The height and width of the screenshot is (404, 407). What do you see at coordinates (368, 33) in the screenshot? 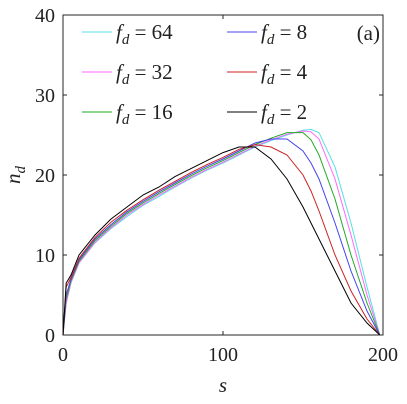
I see `annotation: (a)` at bounding box center [368, 33].